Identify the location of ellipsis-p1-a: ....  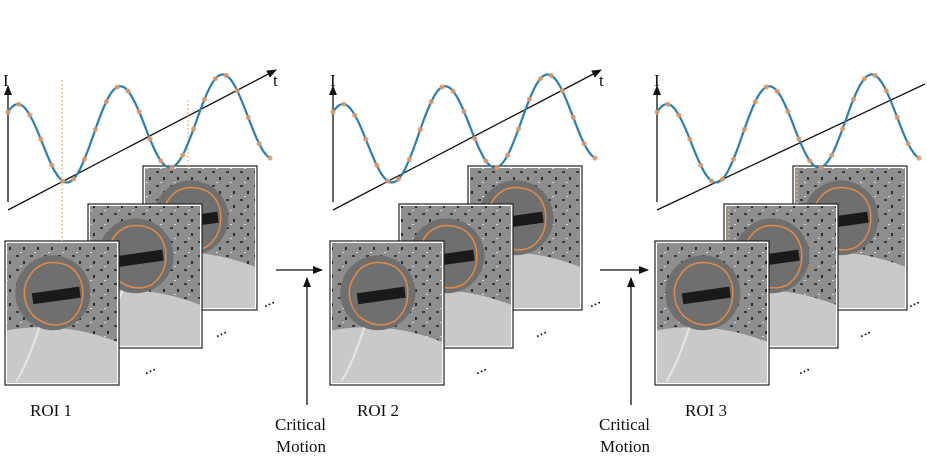
(149, 368).